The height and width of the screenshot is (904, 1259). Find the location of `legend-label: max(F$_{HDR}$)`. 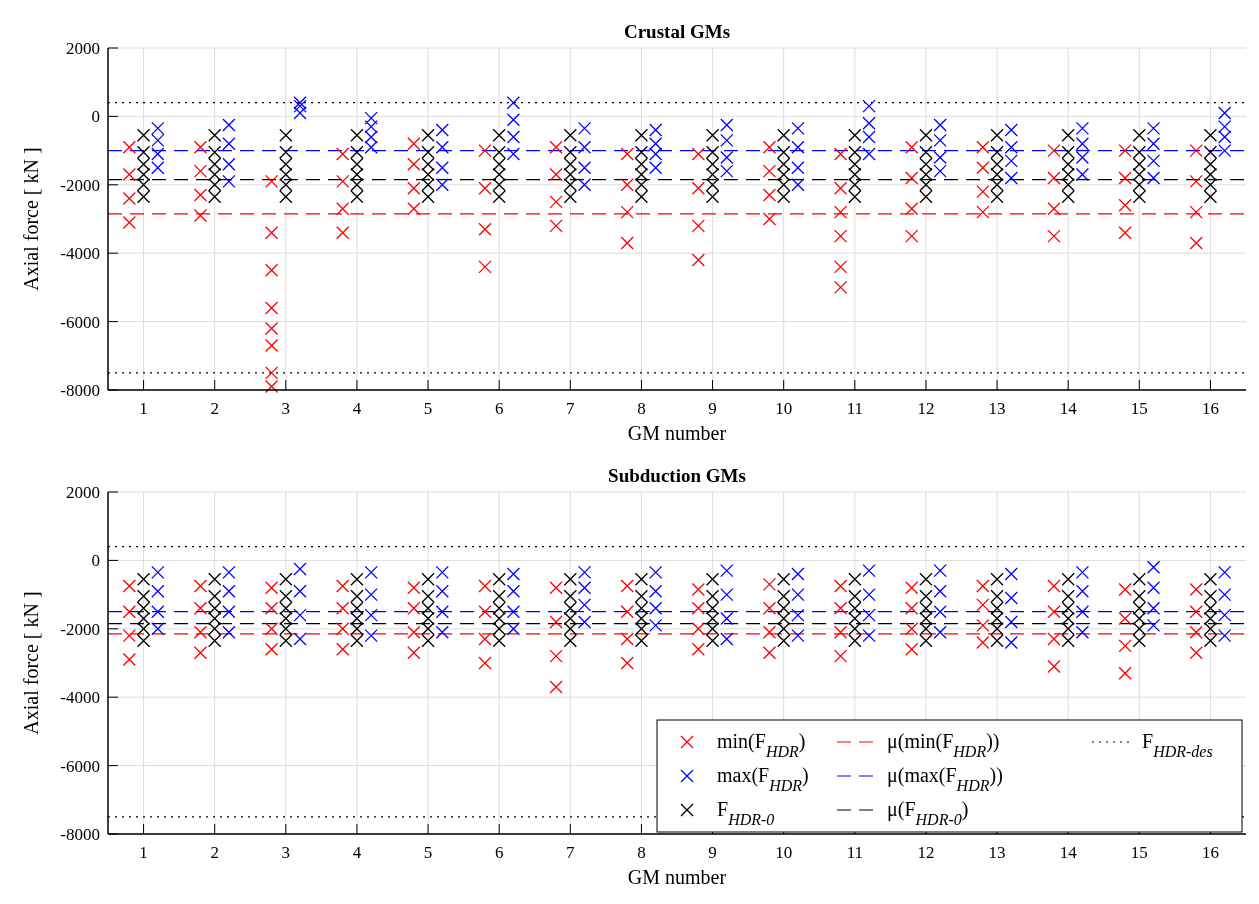

legend-label: max(F$_{HDR}$) is located at coordinates (763, 779).